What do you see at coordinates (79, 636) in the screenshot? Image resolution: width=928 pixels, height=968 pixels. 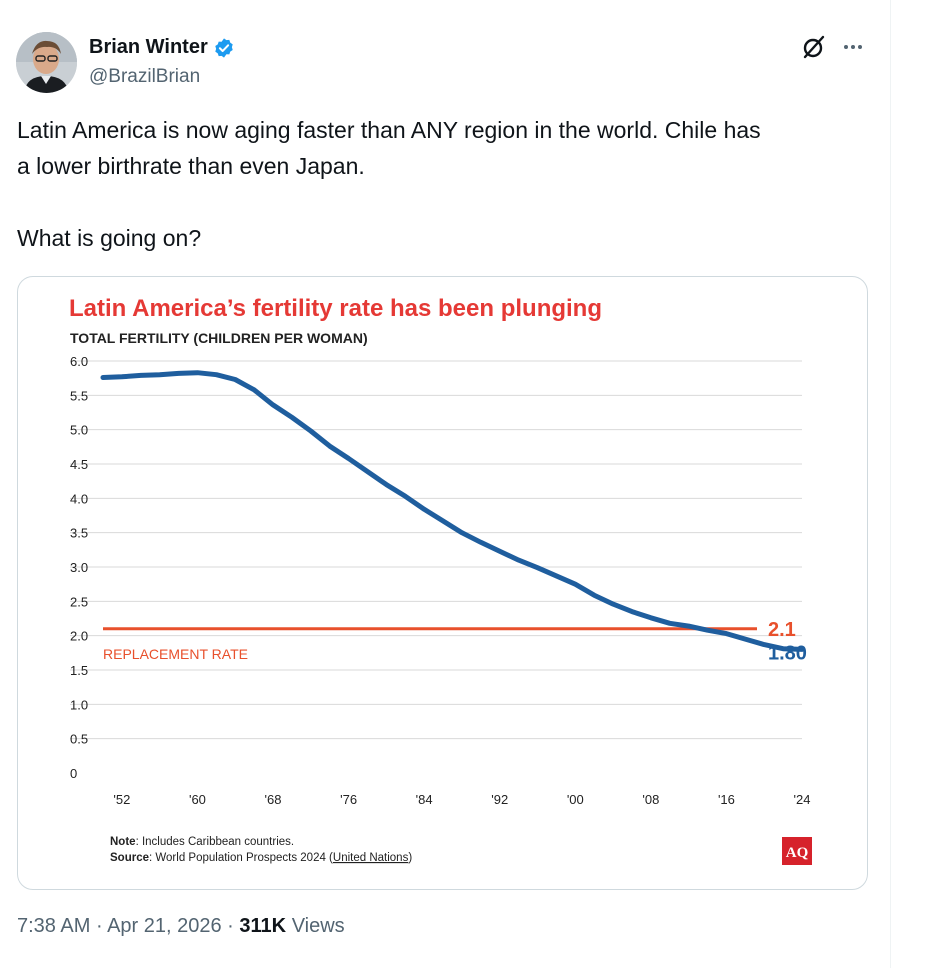 I see `y-tick-label: 2.0` at bounding box center [79, 636].